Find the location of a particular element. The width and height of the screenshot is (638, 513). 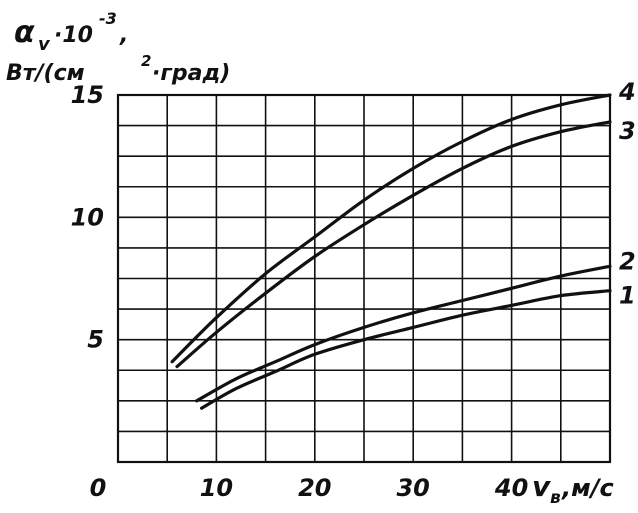

x-axis-title-subscript: в is located at coordinates (555, 498).